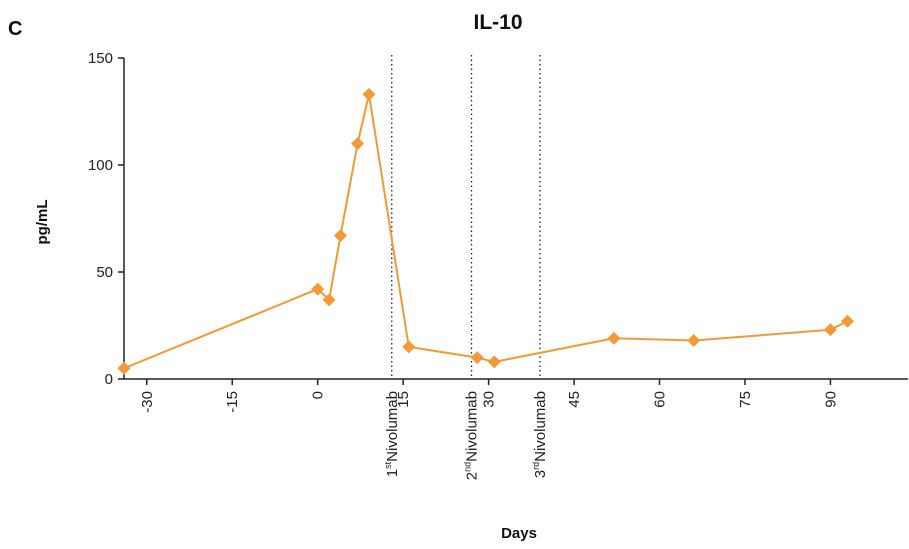  I want to click on x-tick-label: 30, so click(489, 399).